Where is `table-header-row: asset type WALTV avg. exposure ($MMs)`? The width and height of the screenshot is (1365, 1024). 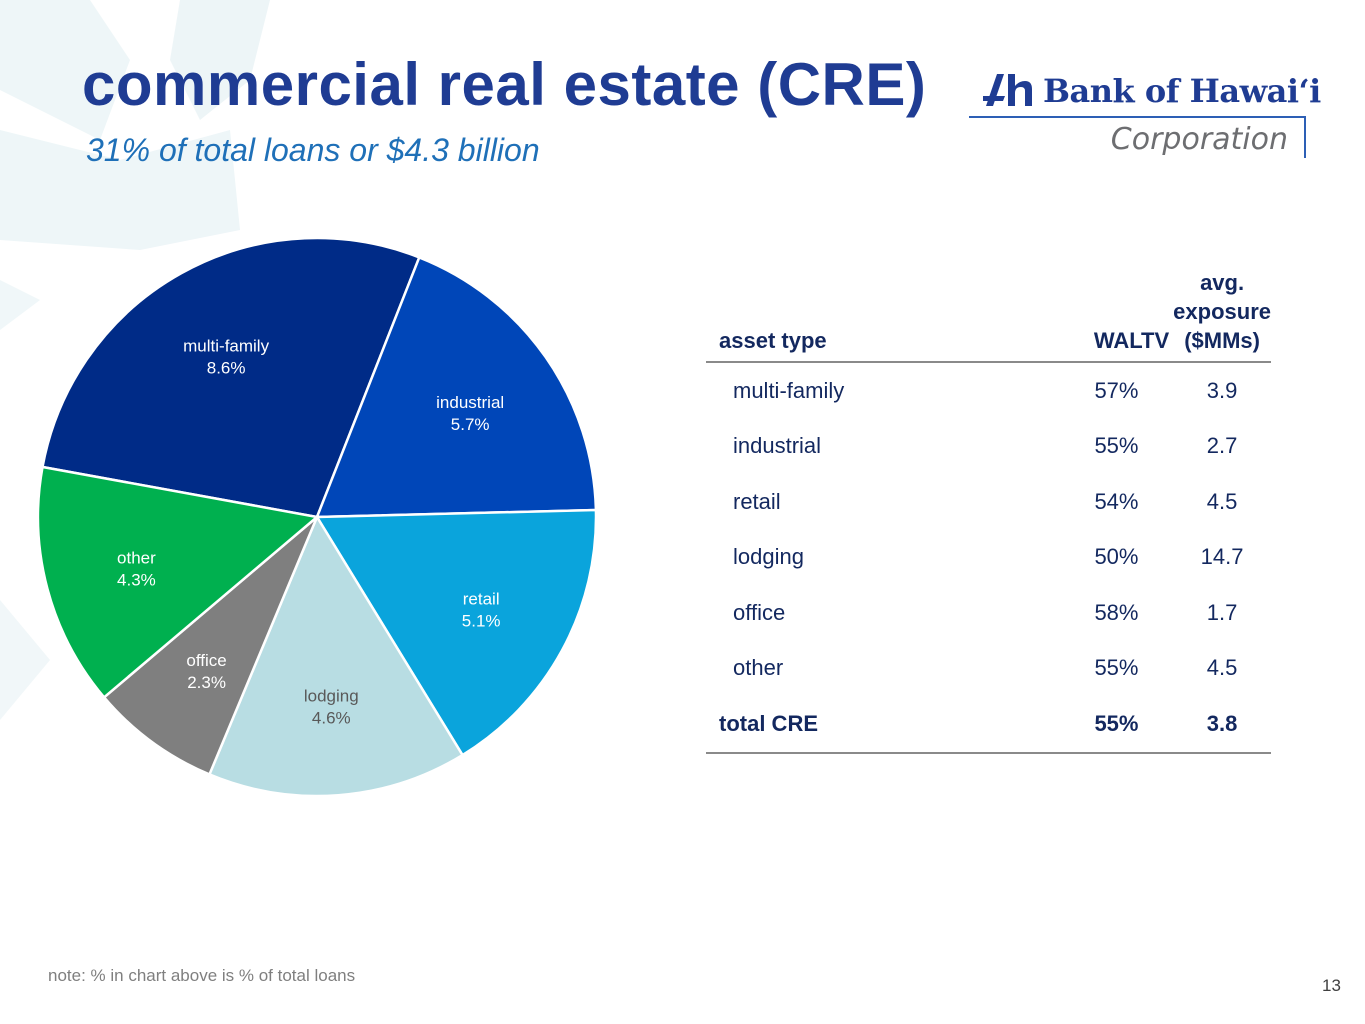 table-header-row: asset type WALTV avg. exposure ($MMs) is located at coordinates (988, 315).